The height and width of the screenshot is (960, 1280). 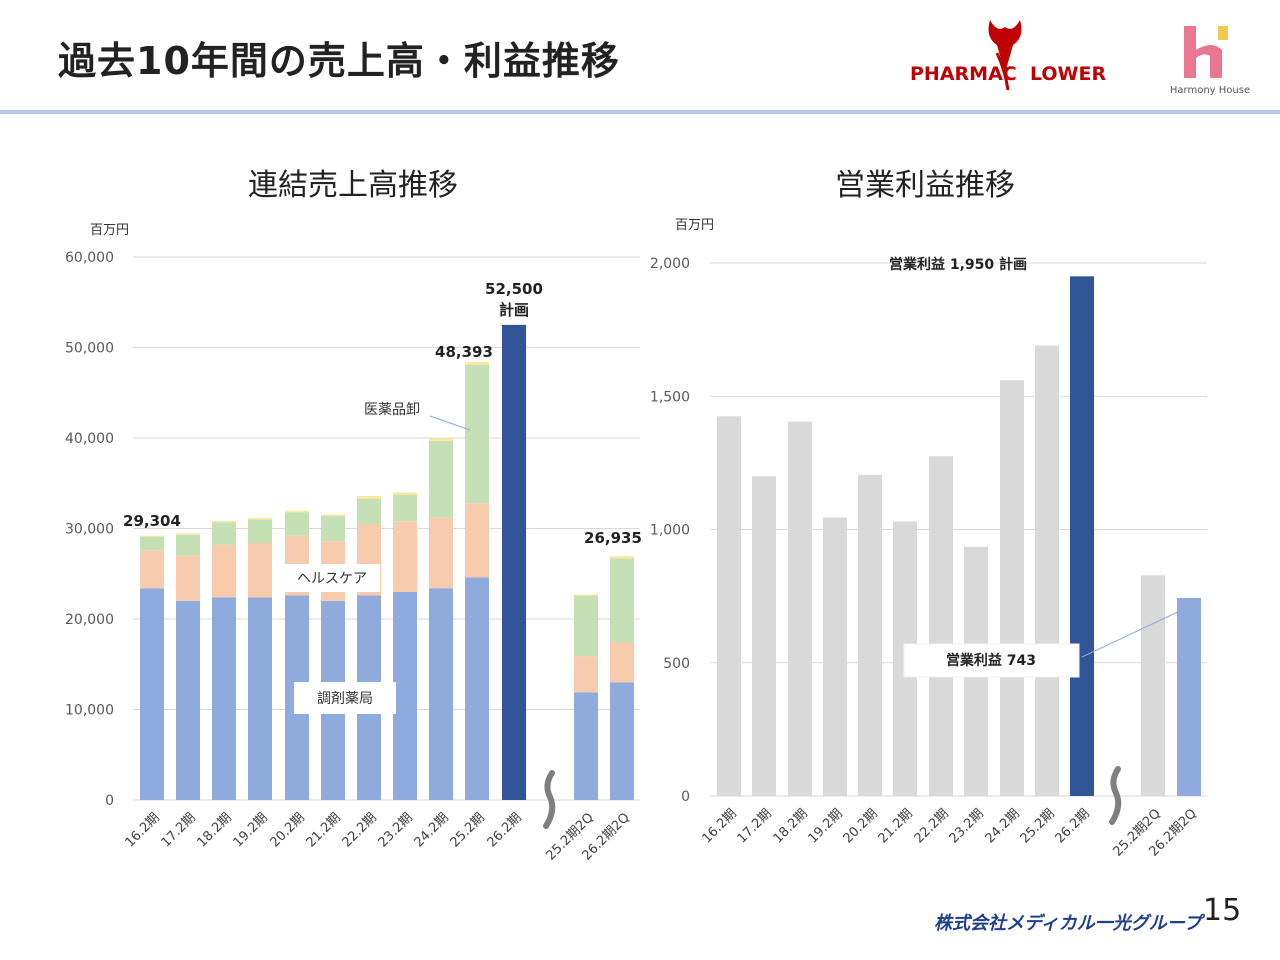 I want to click on profit-callout-box, so click(x=991, y=660).